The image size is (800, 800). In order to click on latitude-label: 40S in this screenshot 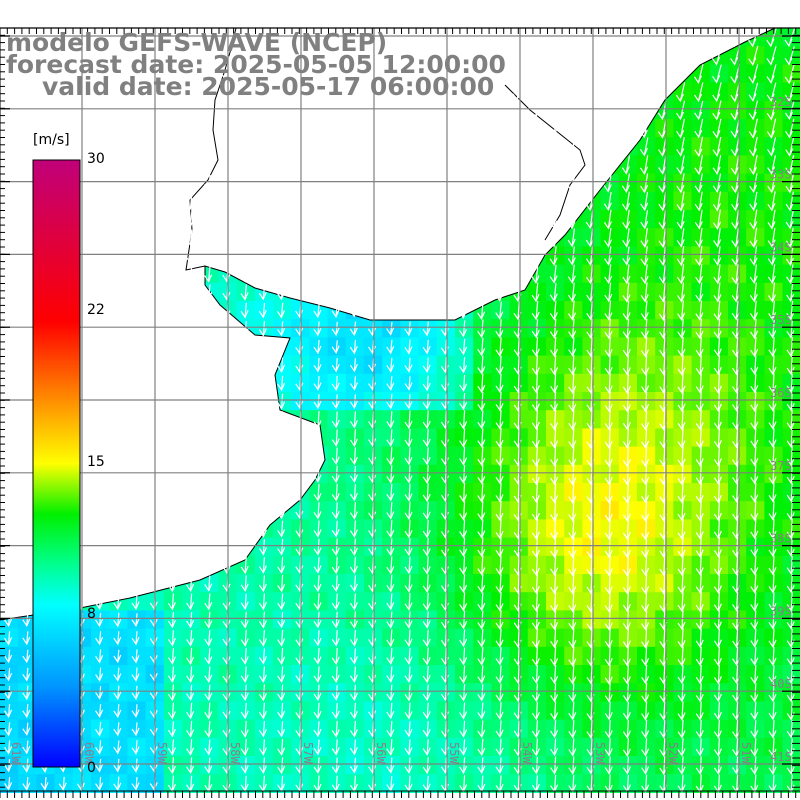, I will do `click(781, 684)`.